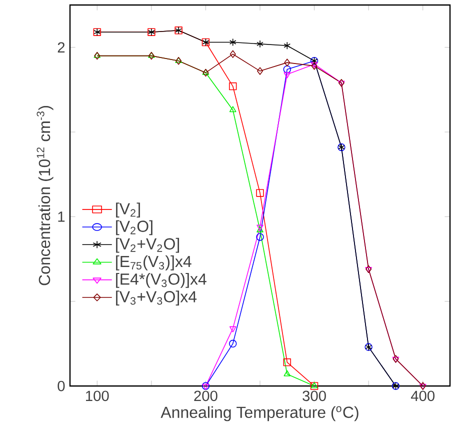 This screenshot has width=456, height=442. Describe the element at coordinates (161, 280) in the screenshot. I see `legend-label: [E4*(V$_{3}$O)]x4` at that location.